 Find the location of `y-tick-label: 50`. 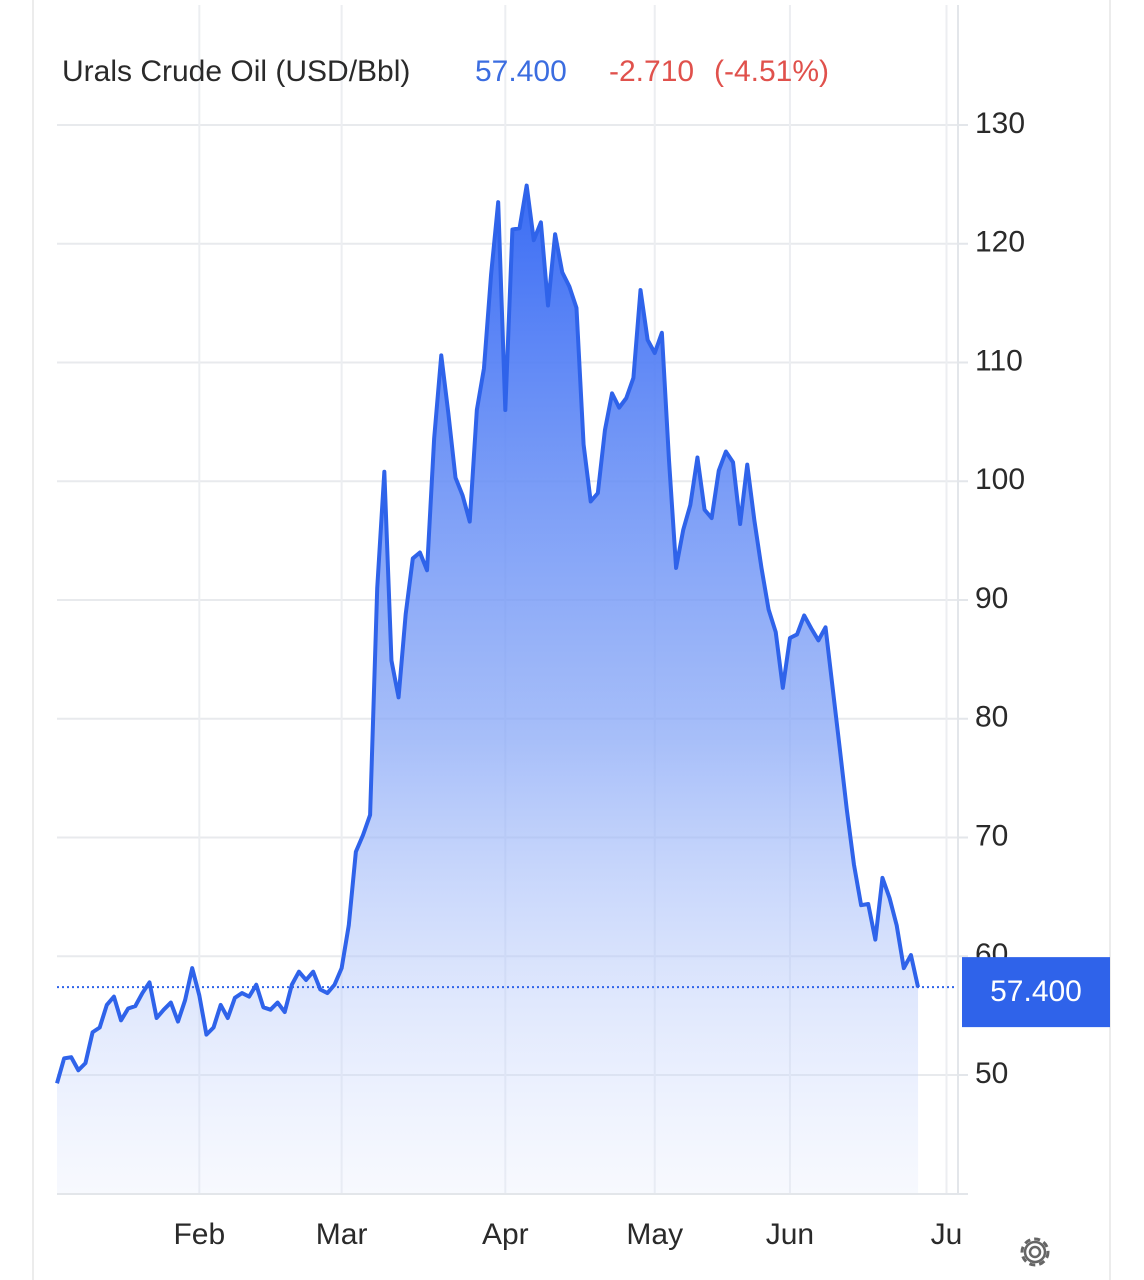

y-tick-label: 50 is located at coordinates (991, 1073).